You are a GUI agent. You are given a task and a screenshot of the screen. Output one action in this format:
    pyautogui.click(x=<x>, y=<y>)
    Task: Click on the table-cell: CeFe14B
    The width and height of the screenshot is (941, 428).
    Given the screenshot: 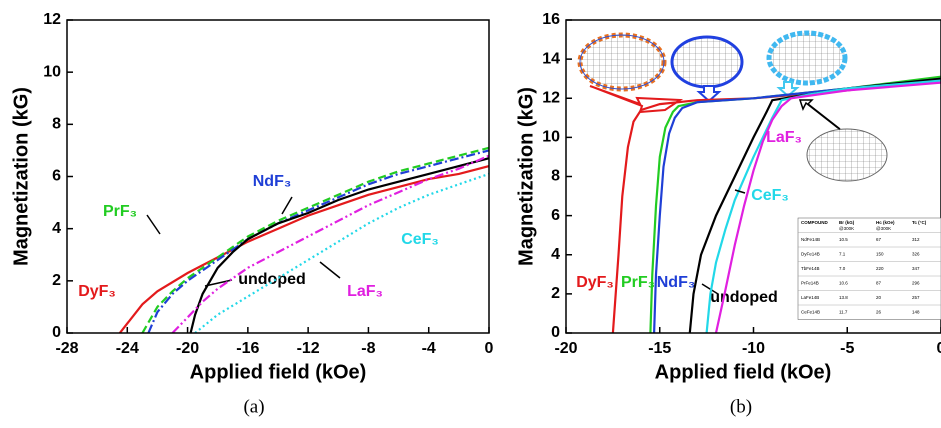 What is the action you would take?
    pyautogui.click(x=810, y=311)
    